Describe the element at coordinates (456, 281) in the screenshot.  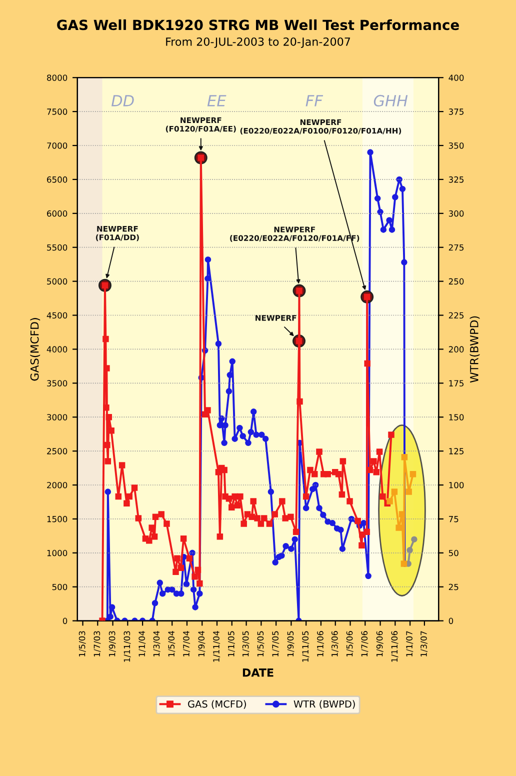
I see `y2-tick-label: 250` at that location.